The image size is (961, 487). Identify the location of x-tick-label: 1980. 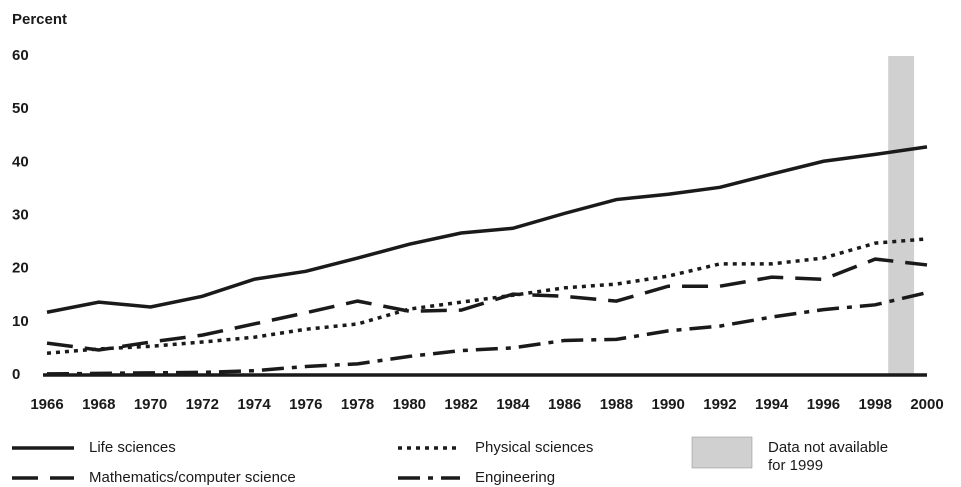
(409, 404).